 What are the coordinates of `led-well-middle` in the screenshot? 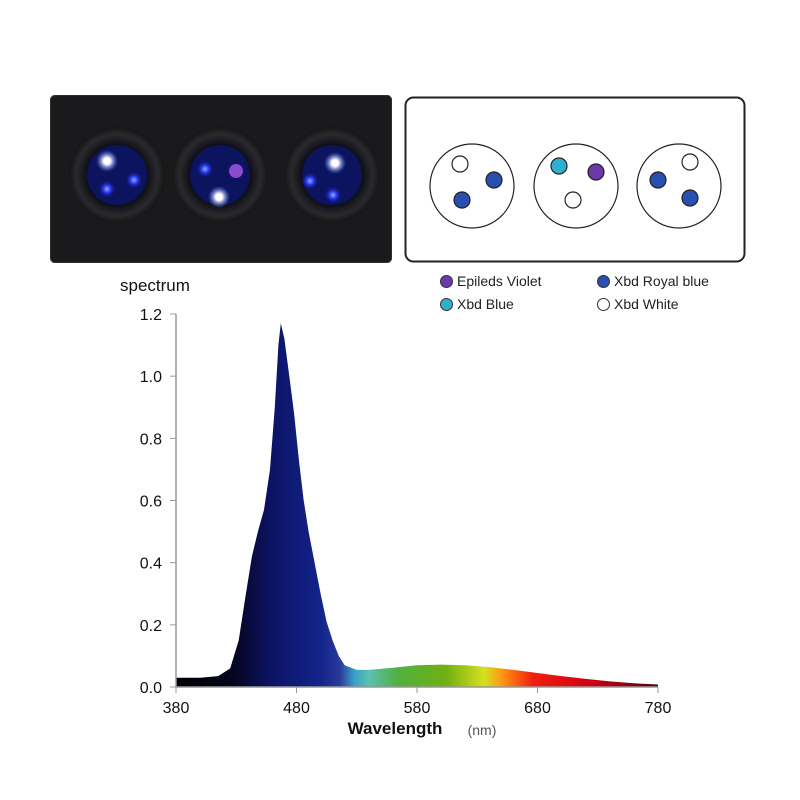 It's located at (220, 175).